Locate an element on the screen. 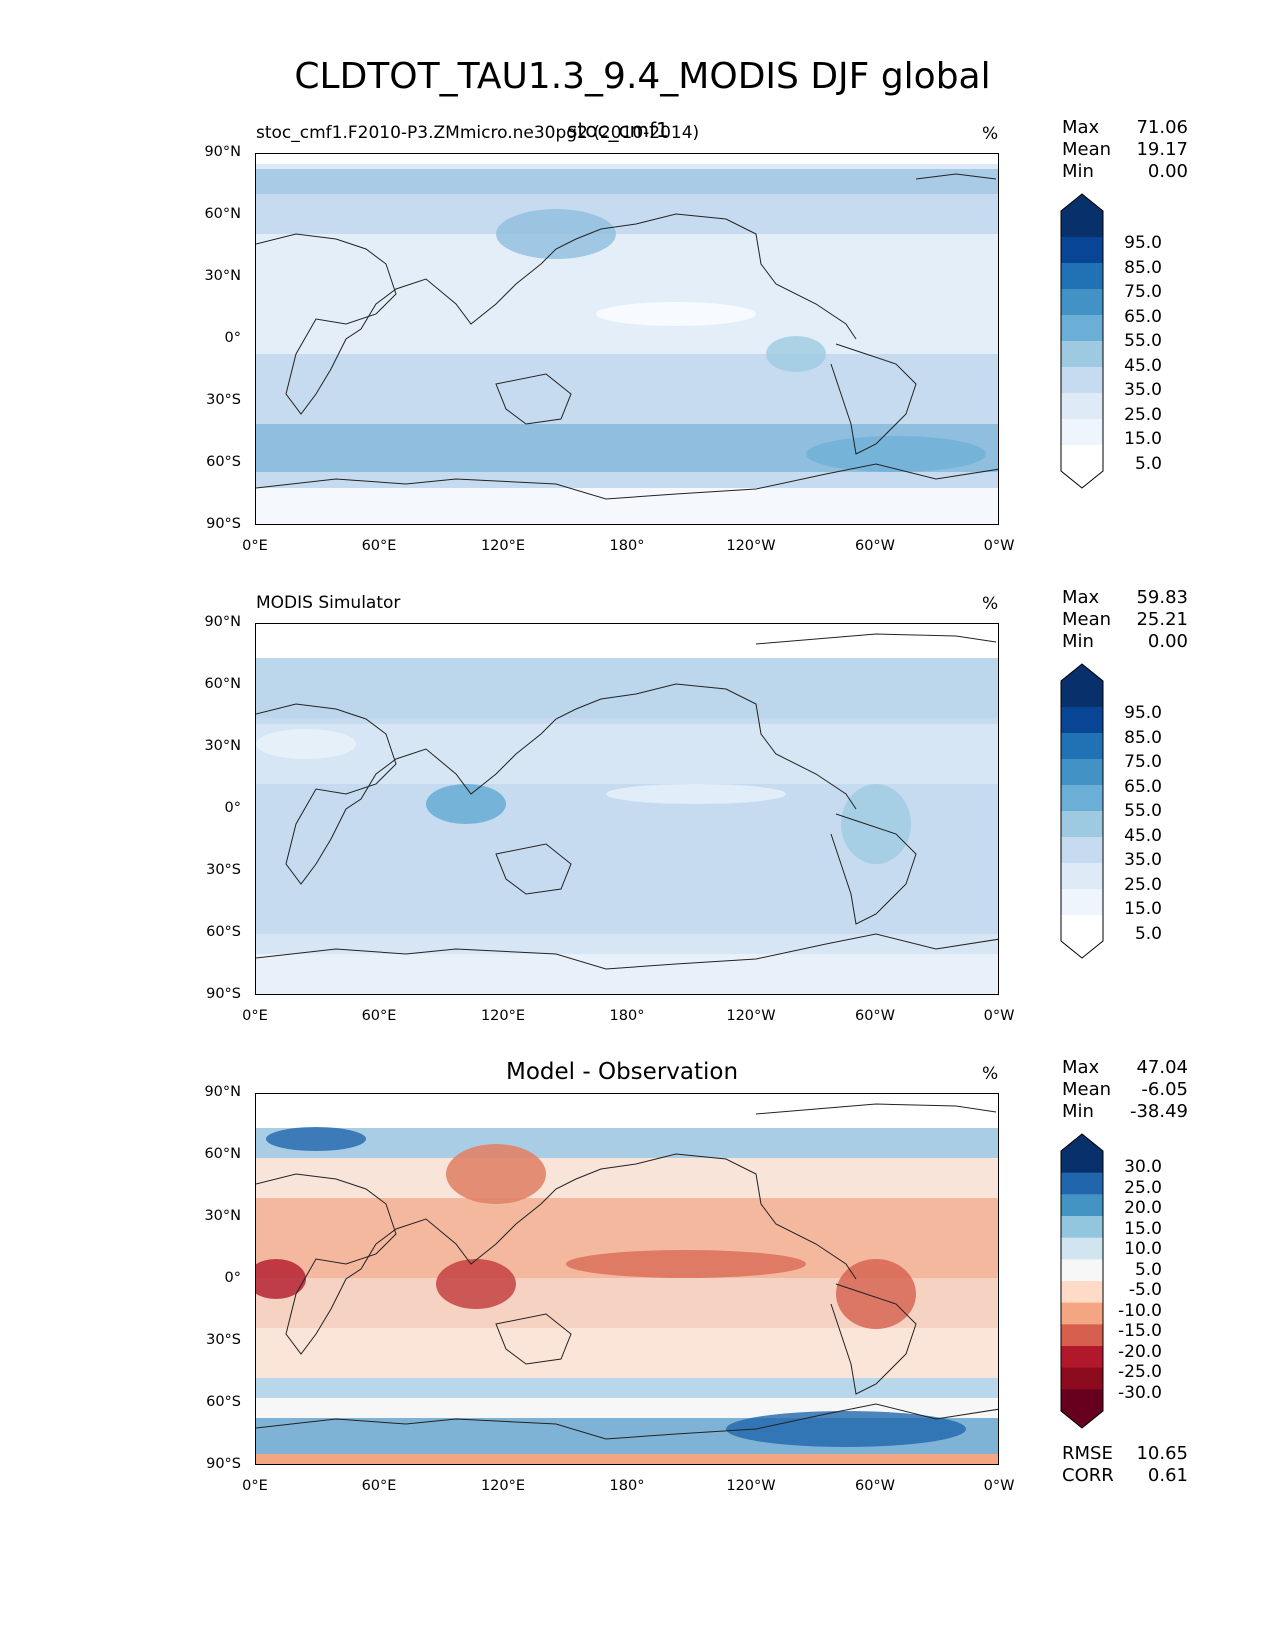  panel-3-colorbar-svg is located at coordinates (1082, 1281).